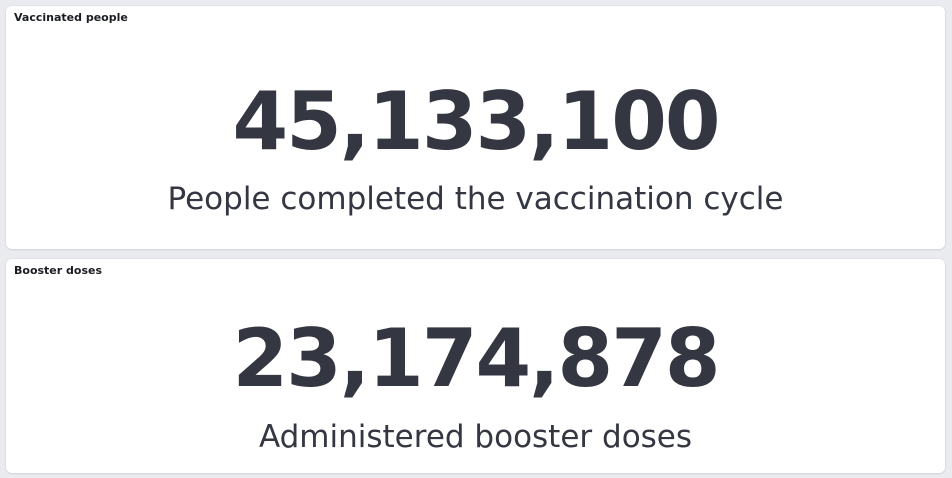  What do you see at coordinates (475, 437) in the screenshot?
I see `metric-label: Administered booster doses` at bounding box center [475, 437].